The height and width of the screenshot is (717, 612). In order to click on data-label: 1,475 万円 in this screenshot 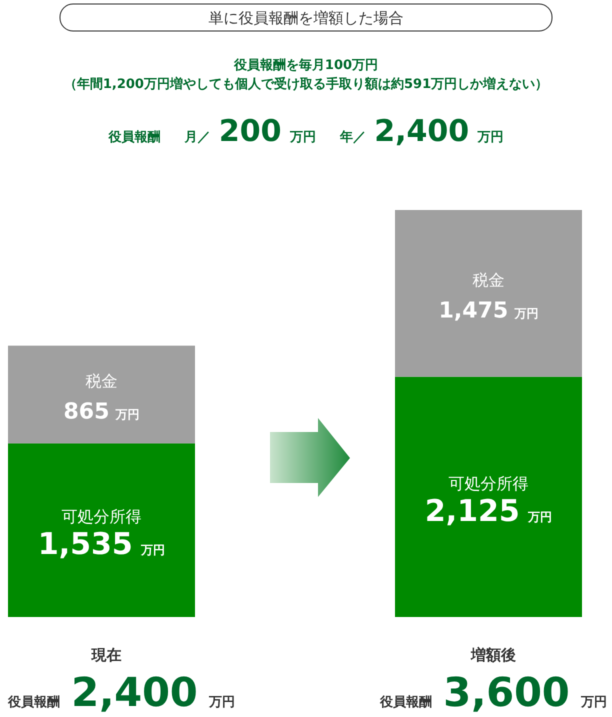, I will do `click(488, 311)`.